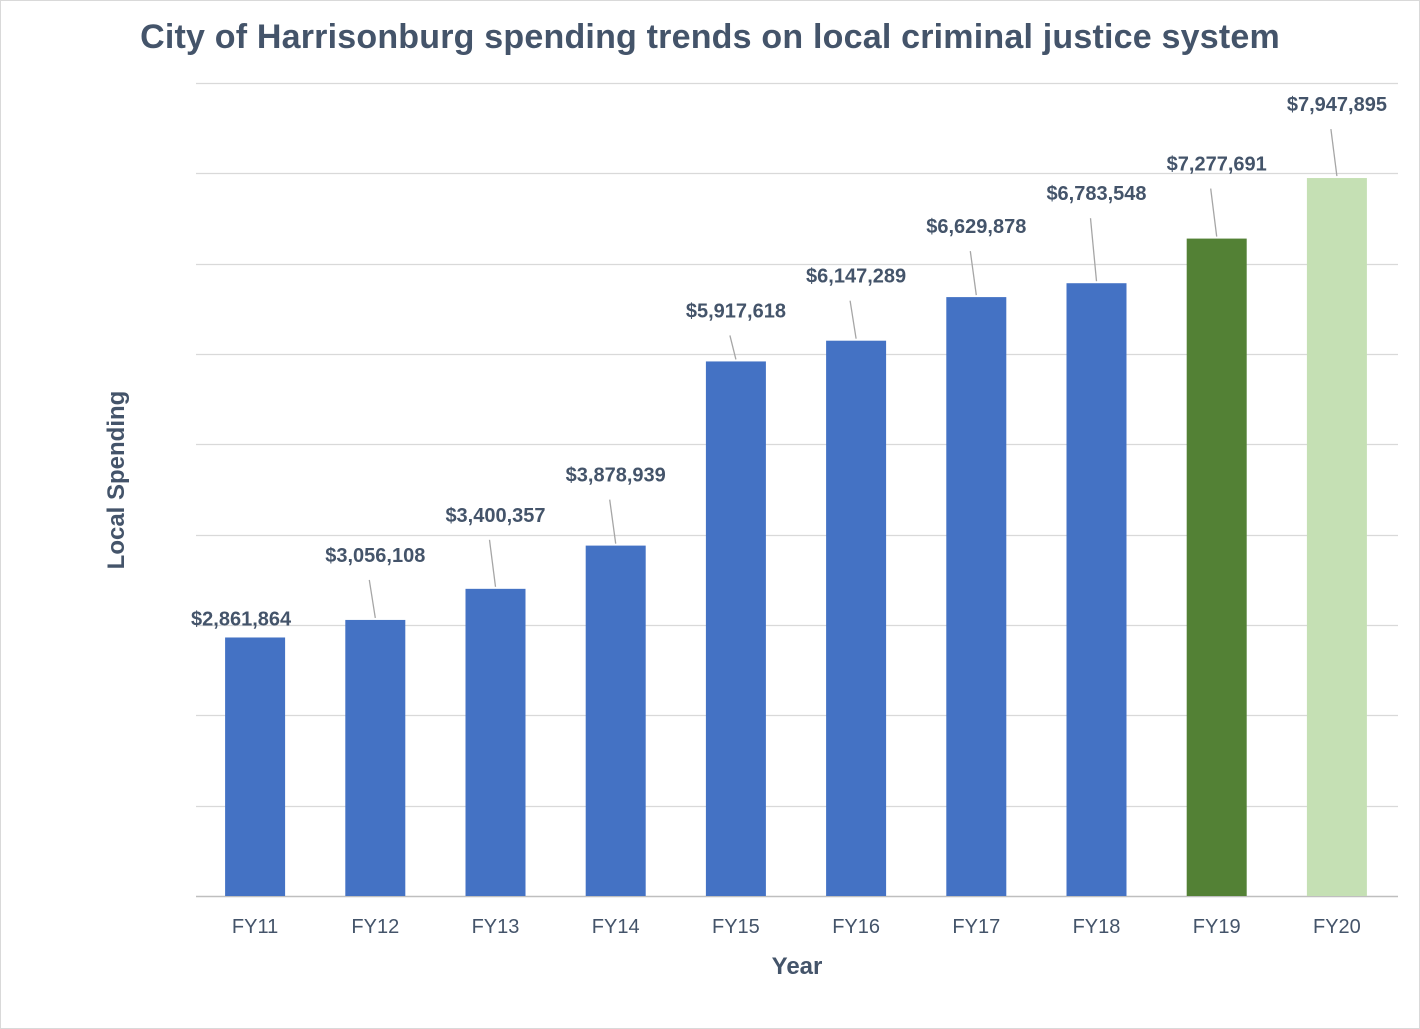 The width and height of the screenshot is (1420, 1029). What do you see at coordinates (856, 927) in the screenshot?
I see `x-tick-label: FY16` at bounding box center [856, 927].